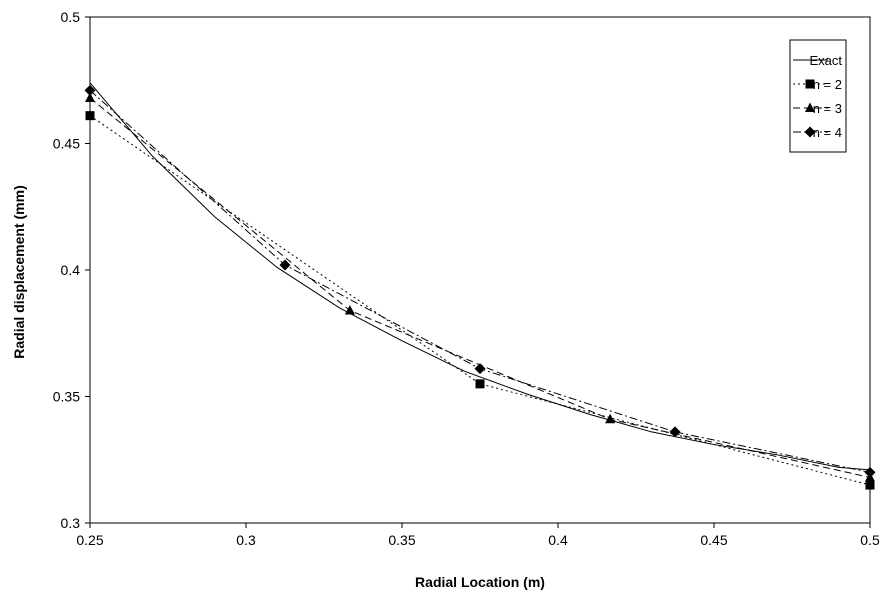 This screenshot has width=883, height=600. What do you see at coordinates (401, 540) in the screenshot?
I see `x-tick-label: 0.35` at bounding box center [401, 540].